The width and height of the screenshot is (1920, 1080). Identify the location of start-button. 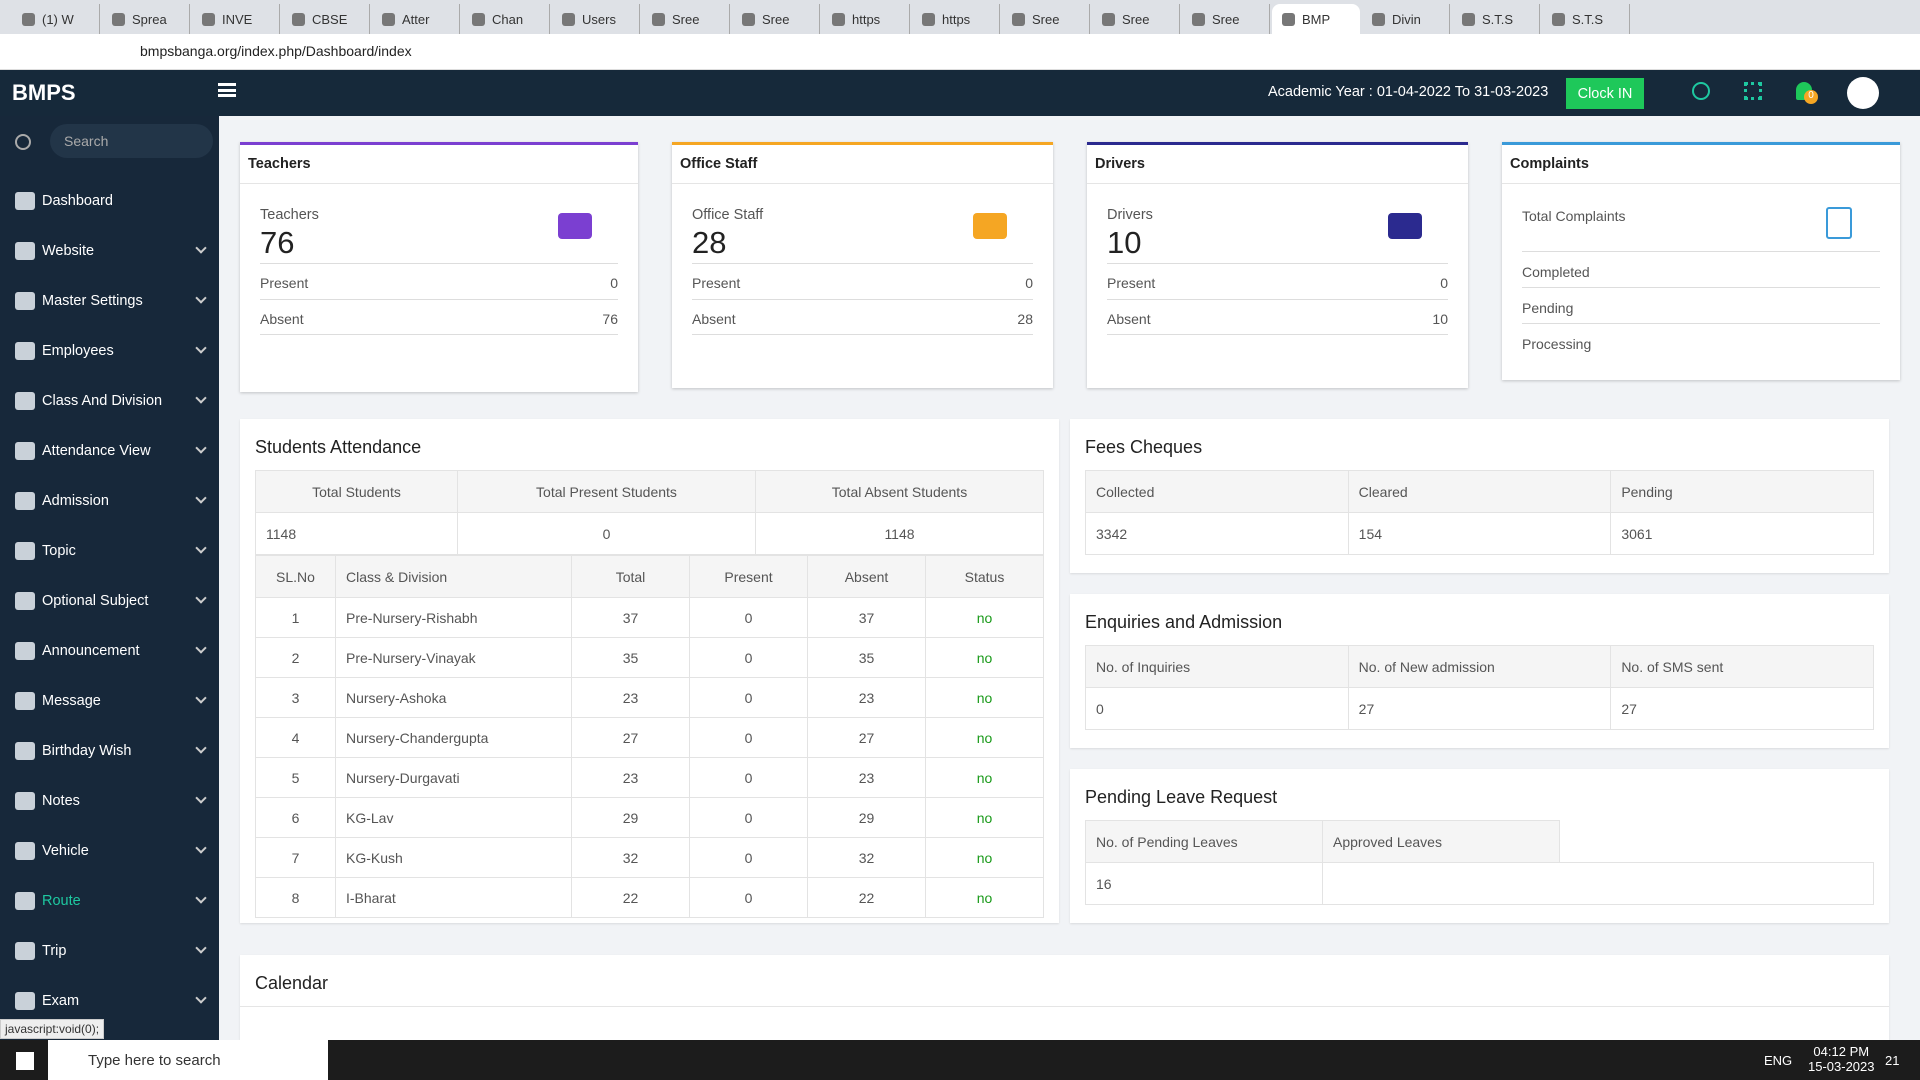
(25, 1061).